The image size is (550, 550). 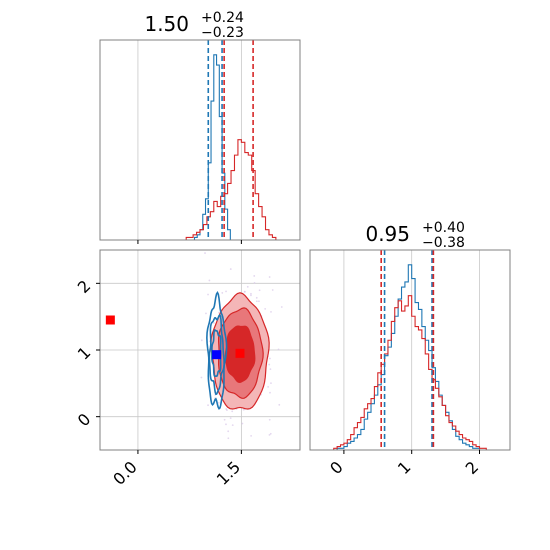 What do you see at coordinates (189, 242) in the screenshot?
I see `ticks-top-left` at bounding box center [189, 242].